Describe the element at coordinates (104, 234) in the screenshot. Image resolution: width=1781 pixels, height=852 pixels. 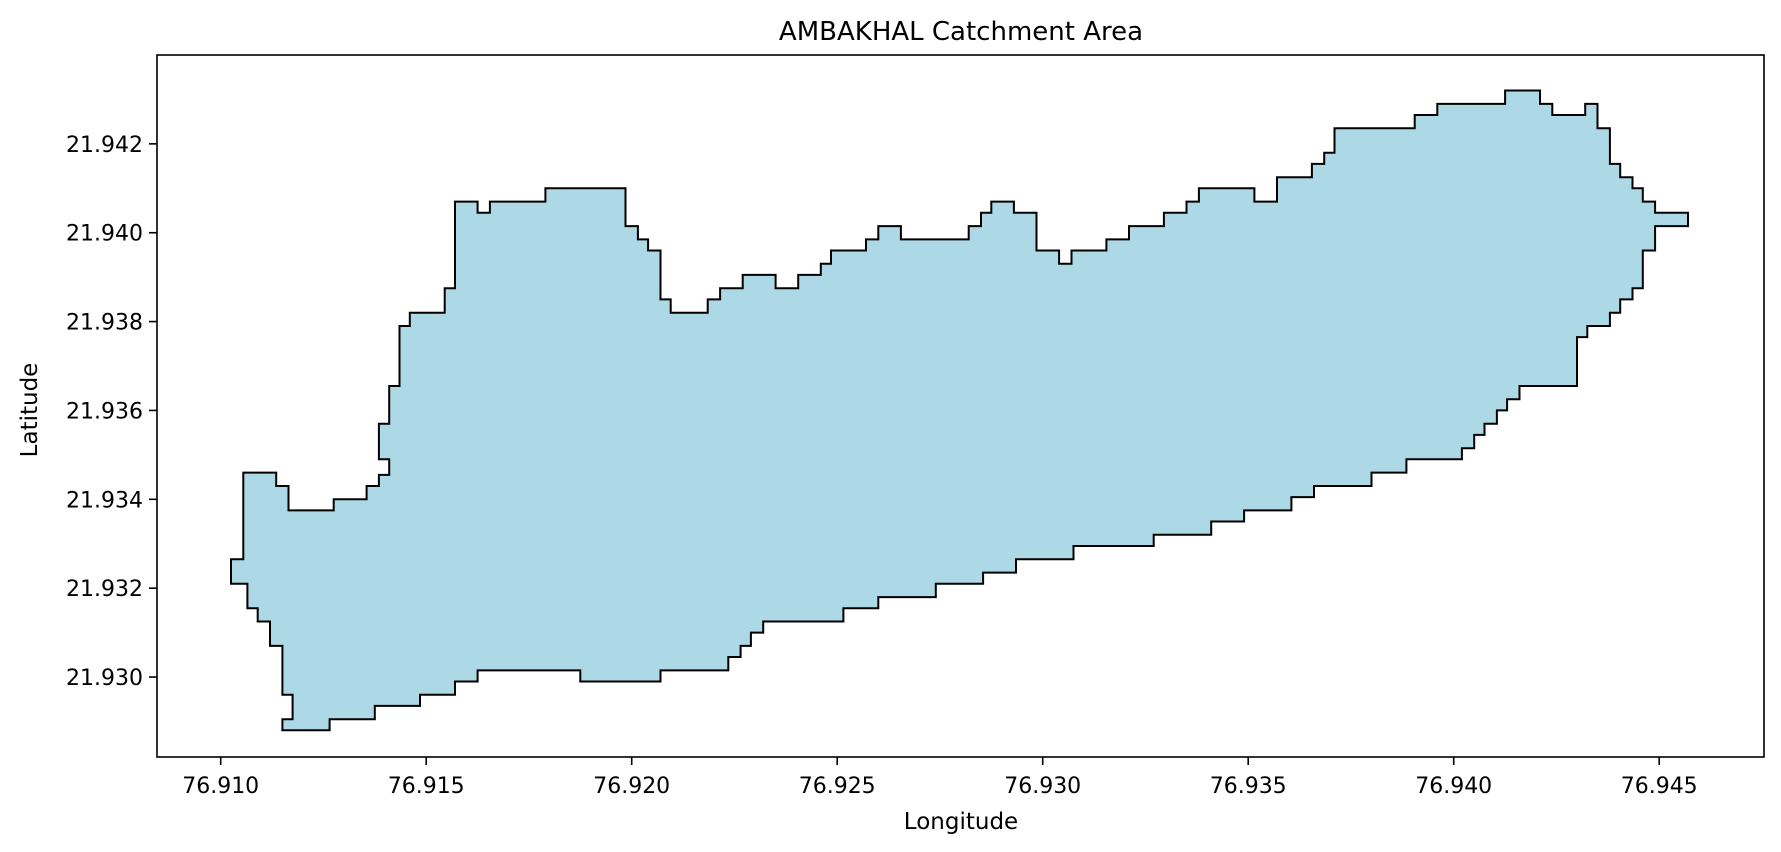
I see `y-tick-label: 21.940` at that location.